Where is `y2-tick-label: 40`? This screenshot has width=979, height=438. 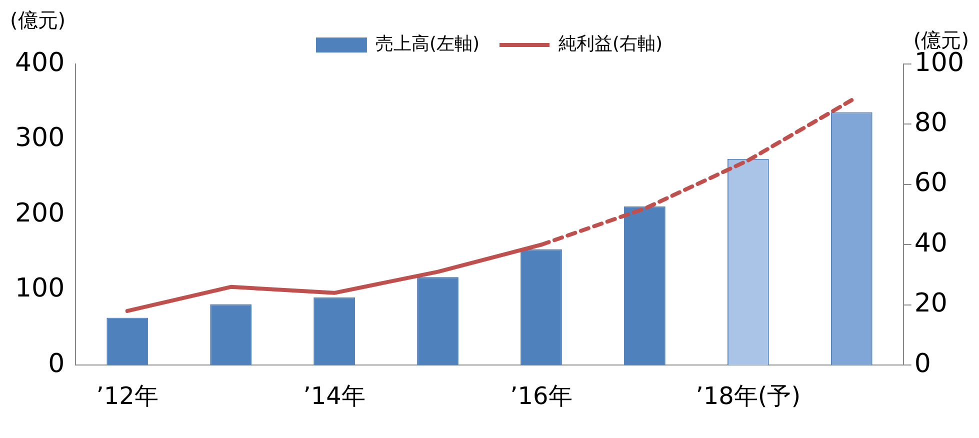 y2-tick-label: 40 is located at coordinates (931, 243).